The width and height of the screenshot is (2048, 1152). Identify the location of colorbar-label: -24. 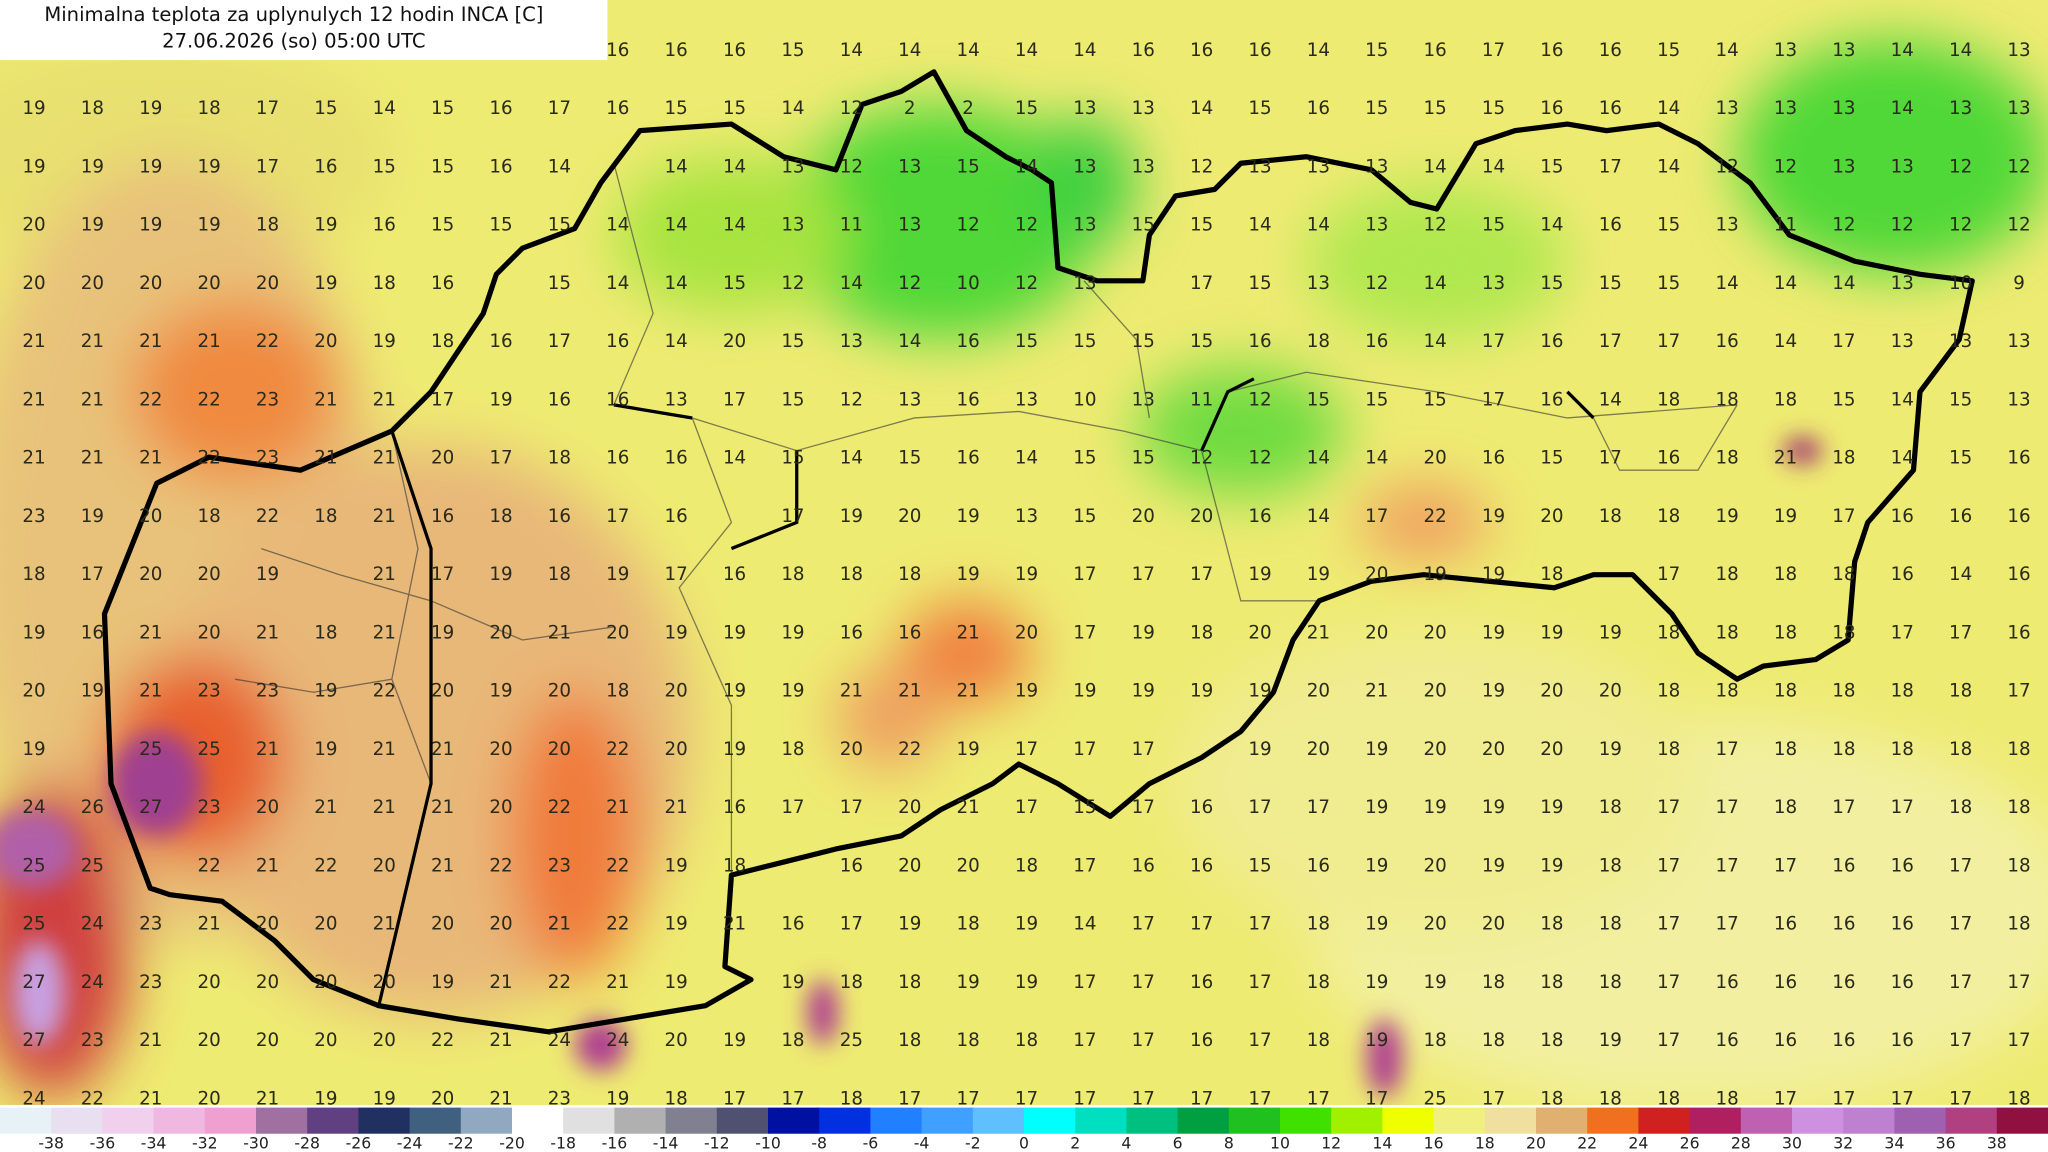
(410, 1143).